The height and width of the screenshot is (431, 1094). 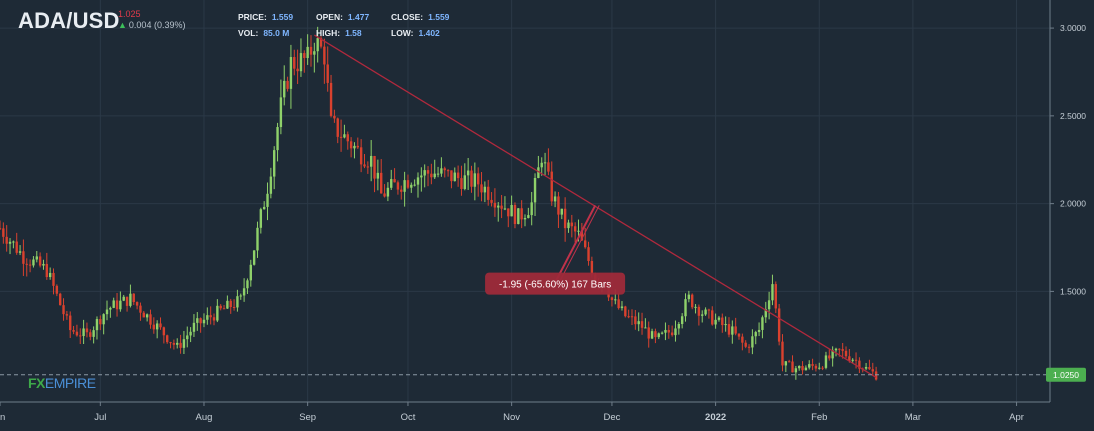 What do you see at coordinates (1073, 204) in the screenshot?
I see `y-tick-label: 2.0000` at bounding box center [1073, 204].